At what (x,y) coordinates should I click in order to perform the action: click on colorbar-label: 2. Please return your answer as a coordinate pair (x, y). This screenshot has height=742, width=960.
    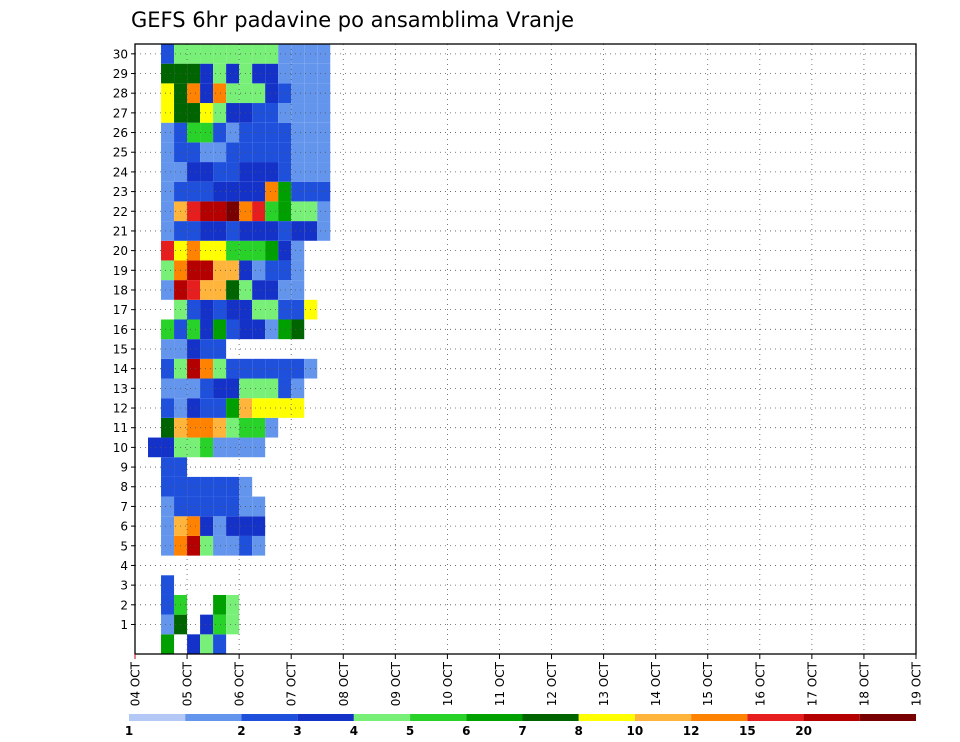
    Looking at the image, I should click on (241, 731).